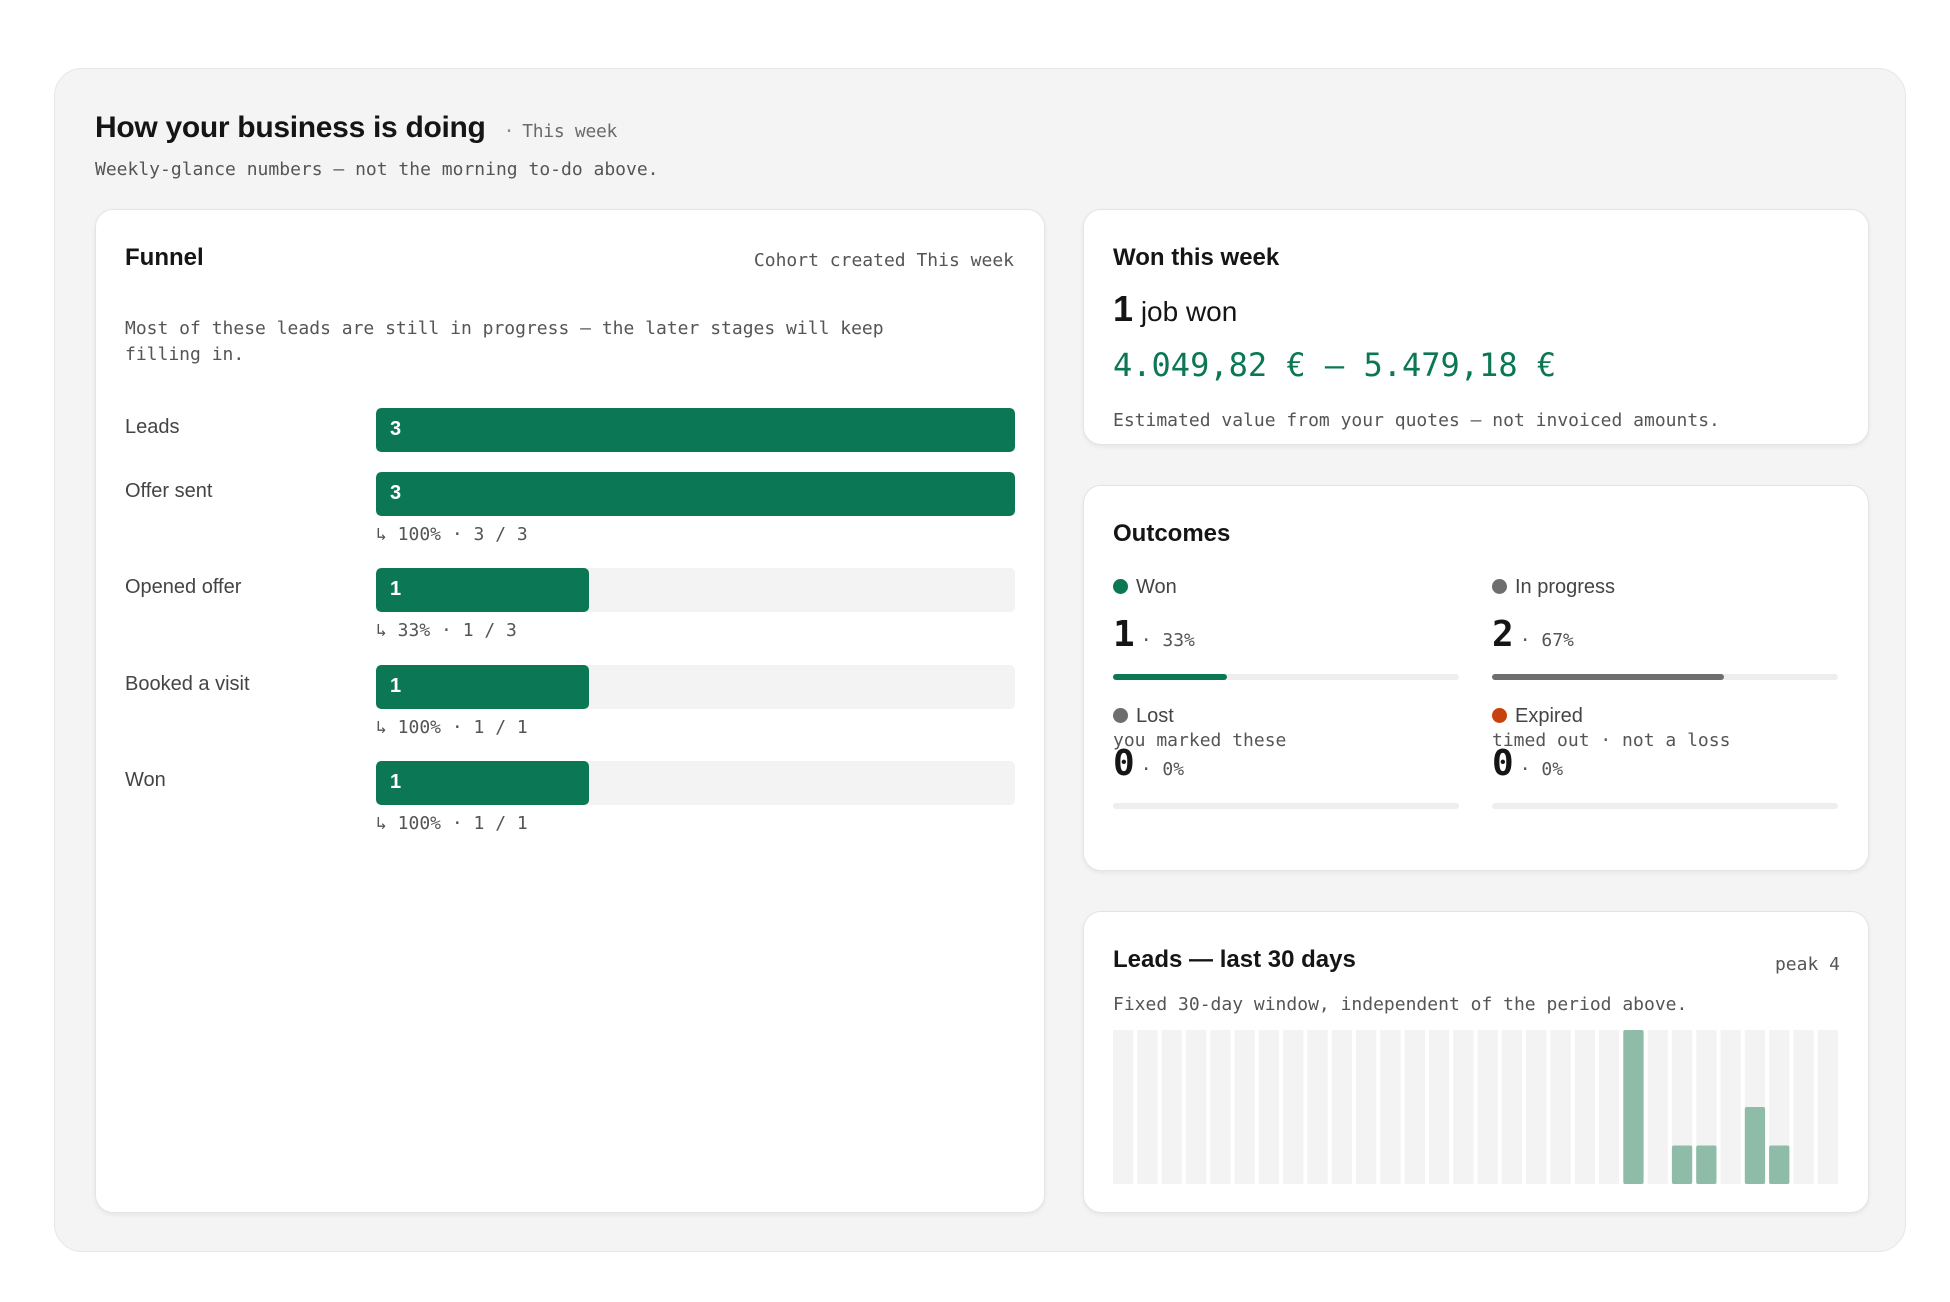  I want to click on won-count: 1, so click(1123, 308).